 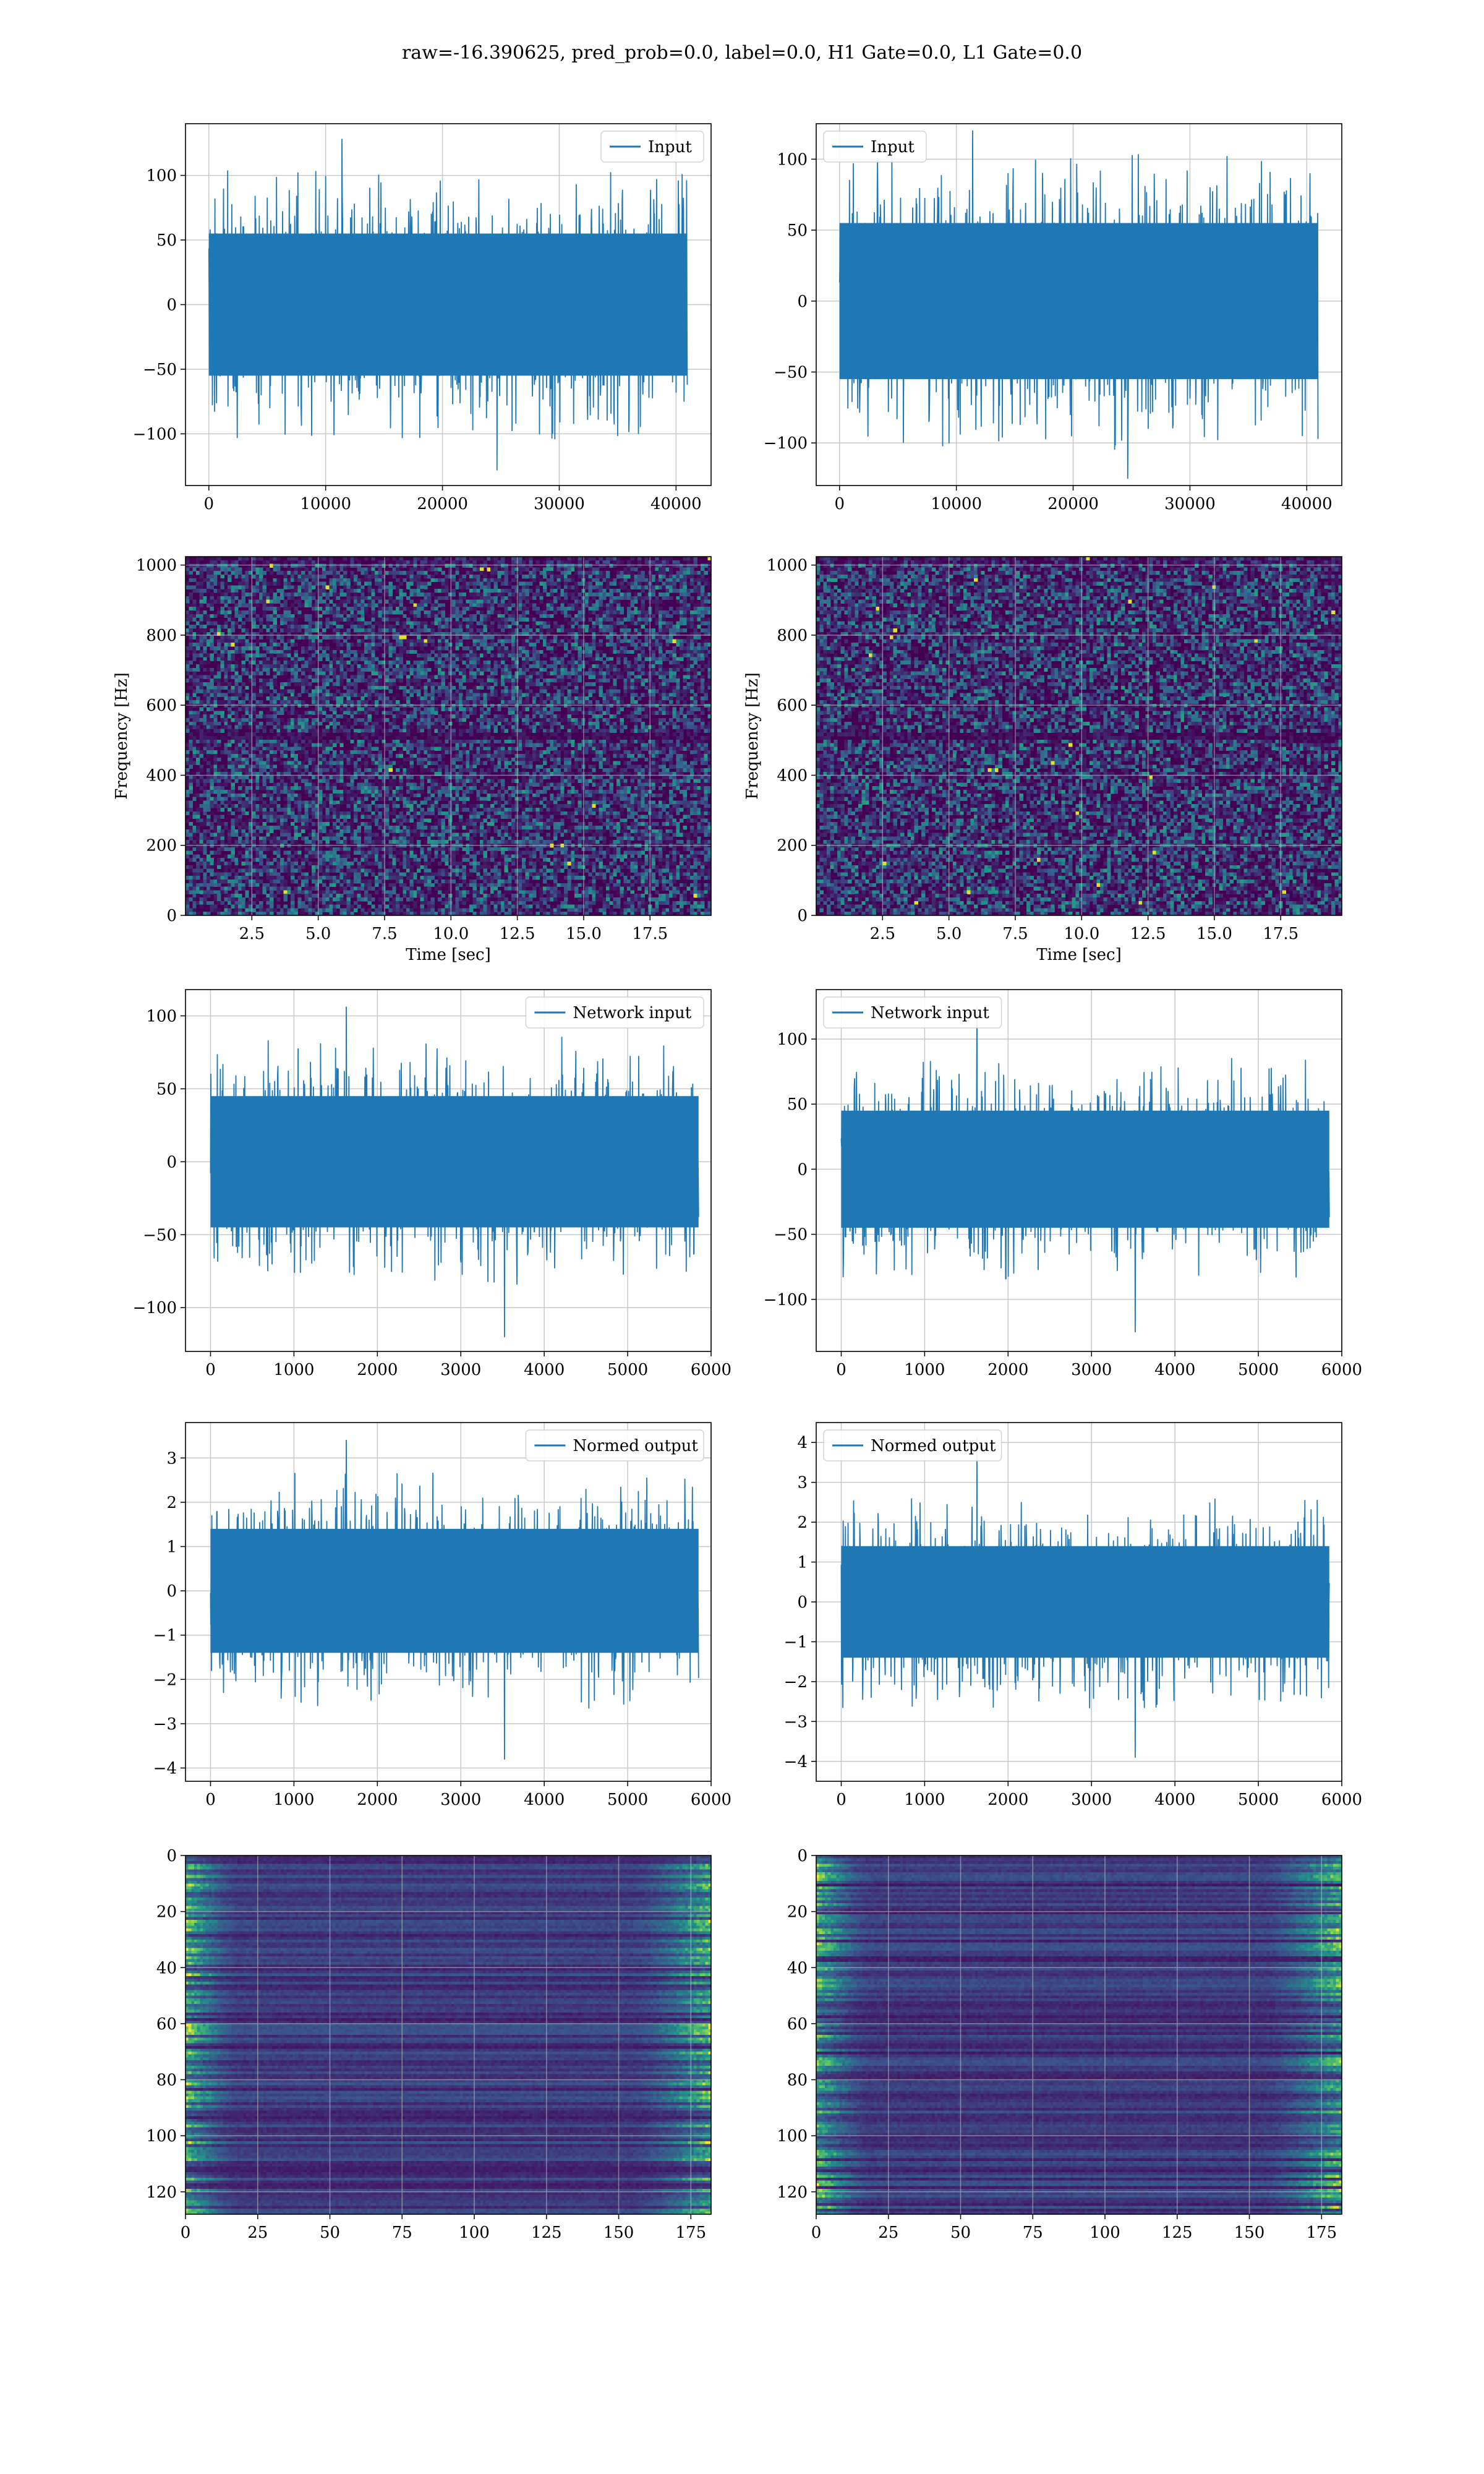 What do you see at coordinates (796, 1722) in the screenshot?
I see `y-tick-label: −3` at bounding box center [796, 1722].